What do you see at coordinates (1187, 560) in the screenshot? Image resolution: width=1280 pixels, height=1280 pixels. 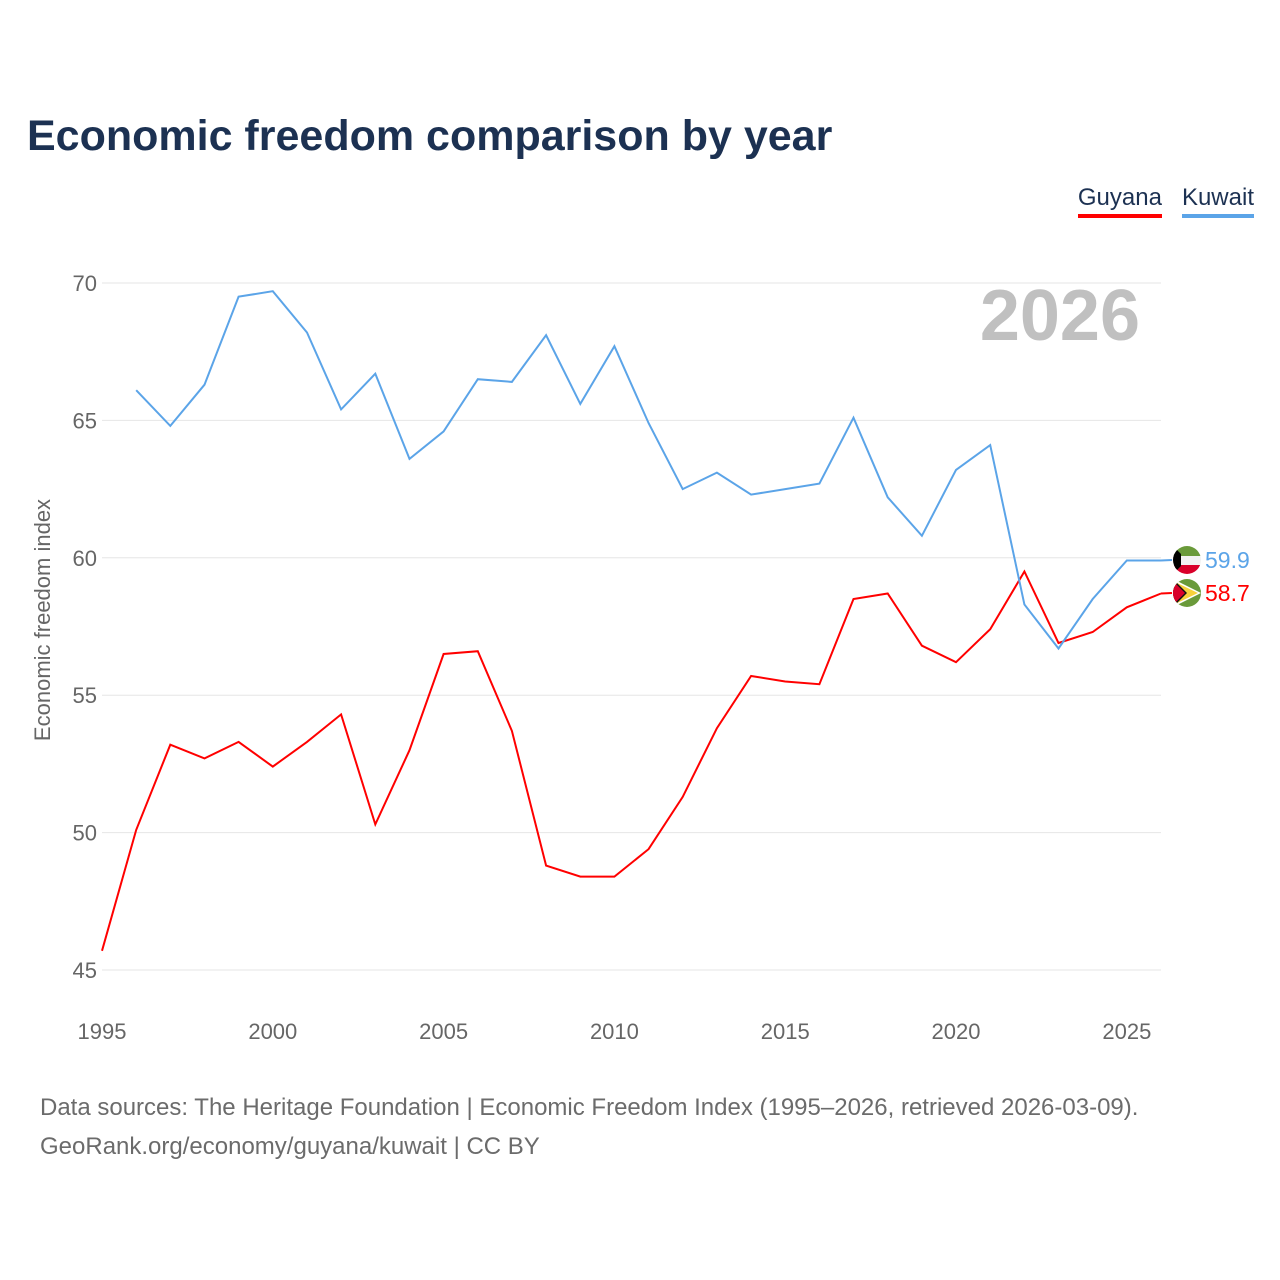 I see `kuwait-flag-icon` at bounding box center [1187, 560].